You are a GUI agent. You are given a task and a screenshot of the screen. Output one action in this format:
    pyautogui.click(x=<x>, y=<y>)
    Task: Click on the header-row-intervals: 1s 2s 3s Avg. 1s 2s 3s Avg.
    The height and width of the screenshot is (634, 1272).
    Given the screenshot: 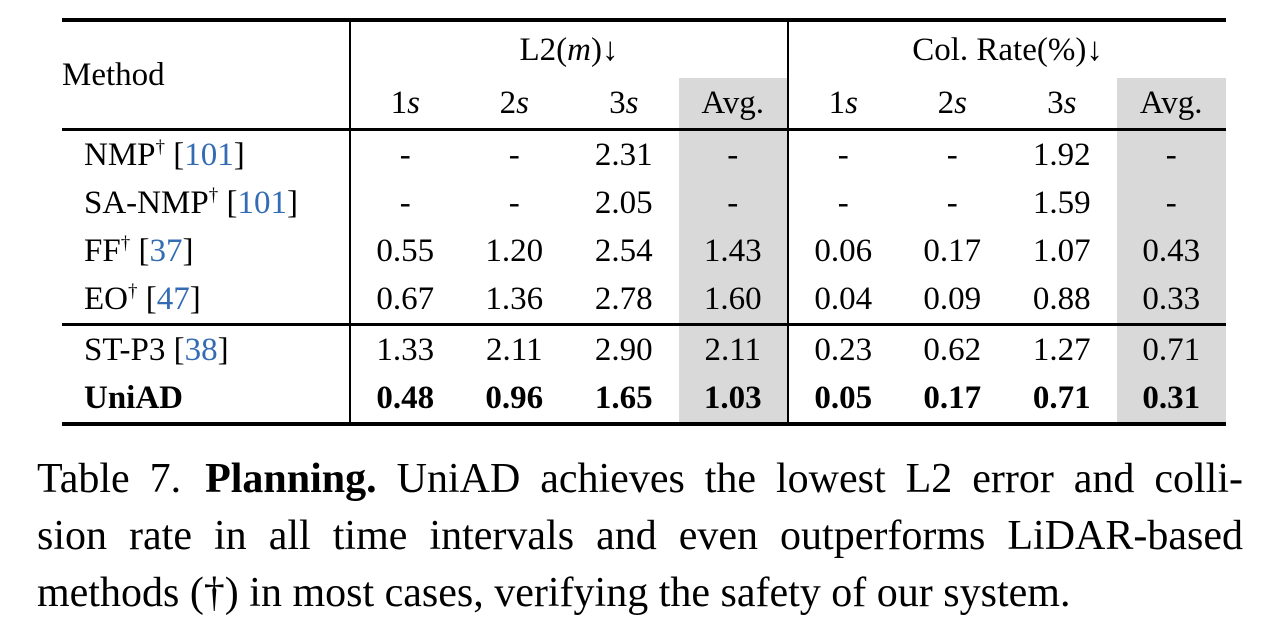 What is the action you would take?
    pyautogui.click(x=644, y=104)
    